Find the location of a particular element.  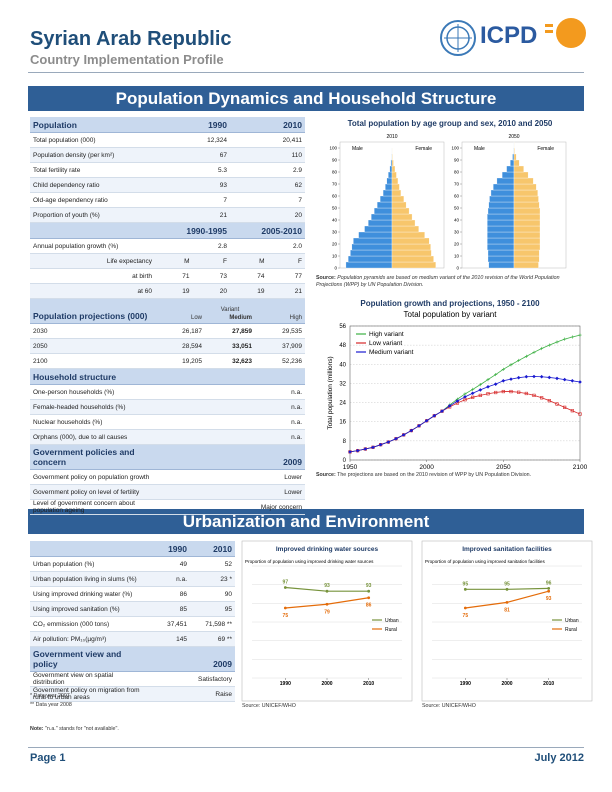

section-banner: Urbanization and Environment is located at coordinates (306, 521).